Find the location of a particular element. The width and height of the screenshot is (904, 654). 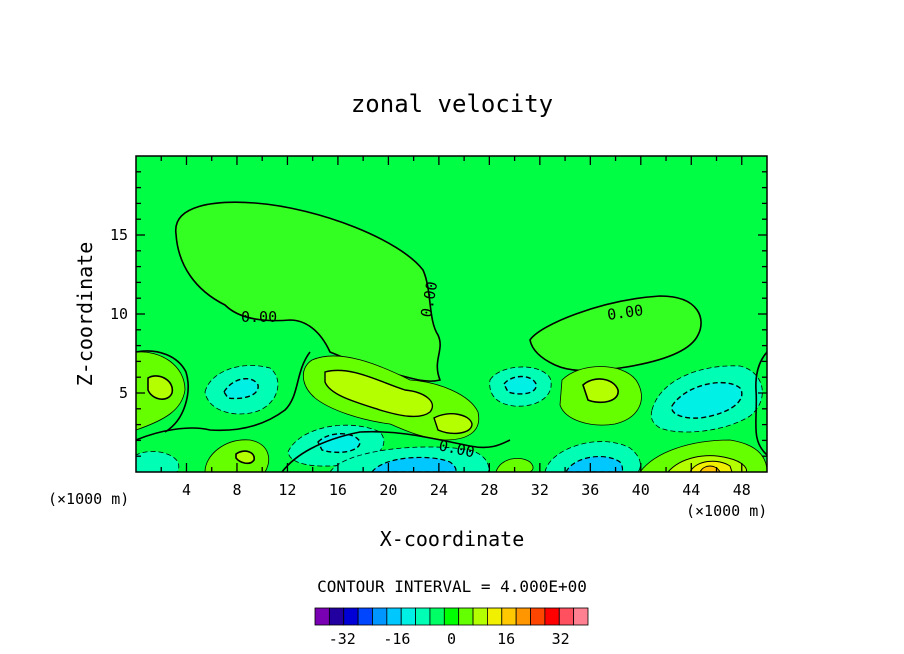

zero-contour-lower is located at coordinates (223, 396).